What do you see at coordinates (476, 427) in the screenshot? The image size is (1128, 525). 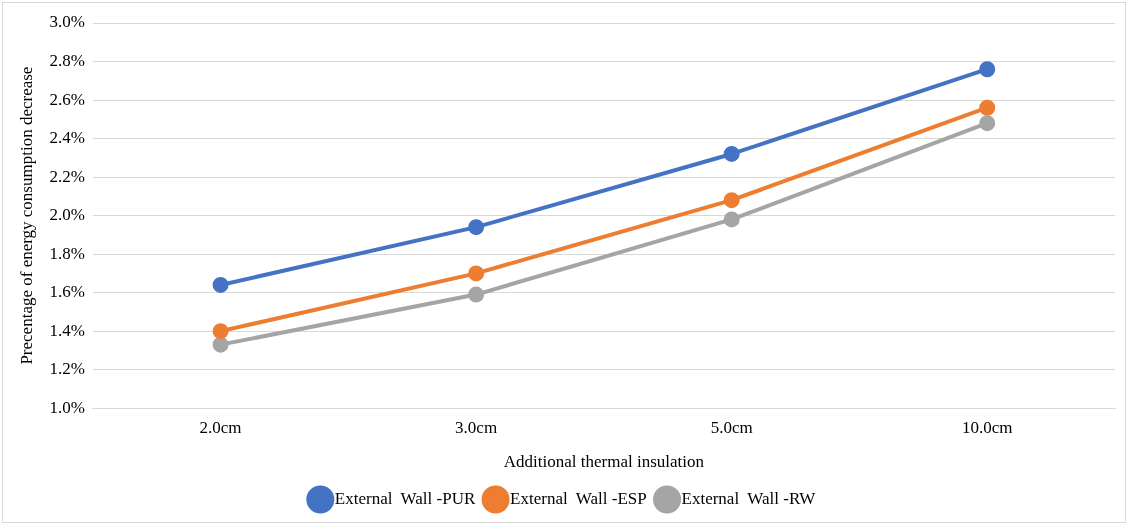 I see `x-tick-label: 3.0cm` at bounding box center [476, 427].